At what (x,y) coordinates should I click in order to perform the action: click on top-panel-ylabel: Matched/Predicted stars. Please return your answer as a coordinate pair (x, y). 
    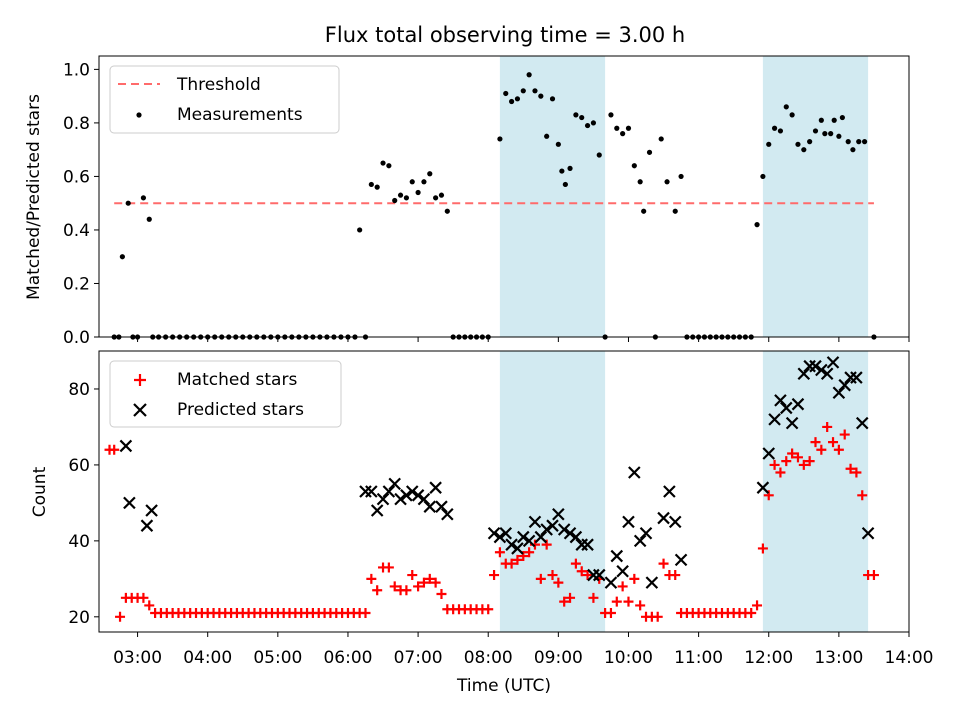
    Looking at the image, I should click on (34, 197).